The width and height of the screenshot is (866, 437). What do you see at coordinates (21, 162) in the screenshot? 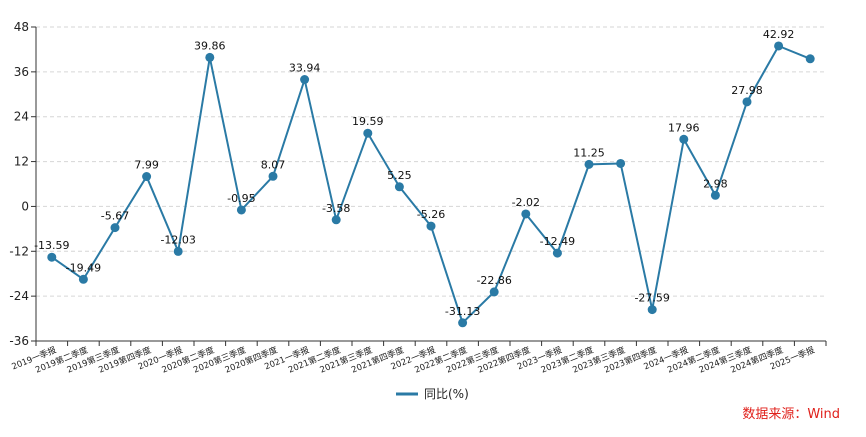
I see `y-tick-label: 12` at bounding box center [21, 162].